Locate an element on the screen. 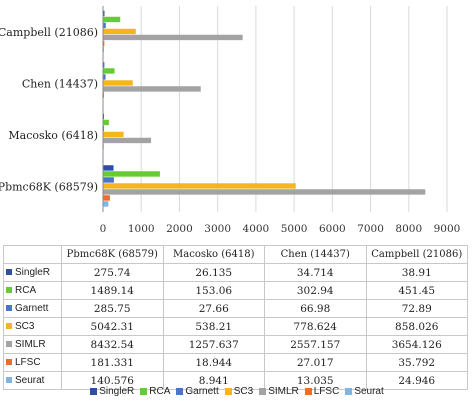 This screenshot has width=474, height=411. table-row: Garnett 285.75 27.66 66.98 72.89 is located at coordinates (235, 308).